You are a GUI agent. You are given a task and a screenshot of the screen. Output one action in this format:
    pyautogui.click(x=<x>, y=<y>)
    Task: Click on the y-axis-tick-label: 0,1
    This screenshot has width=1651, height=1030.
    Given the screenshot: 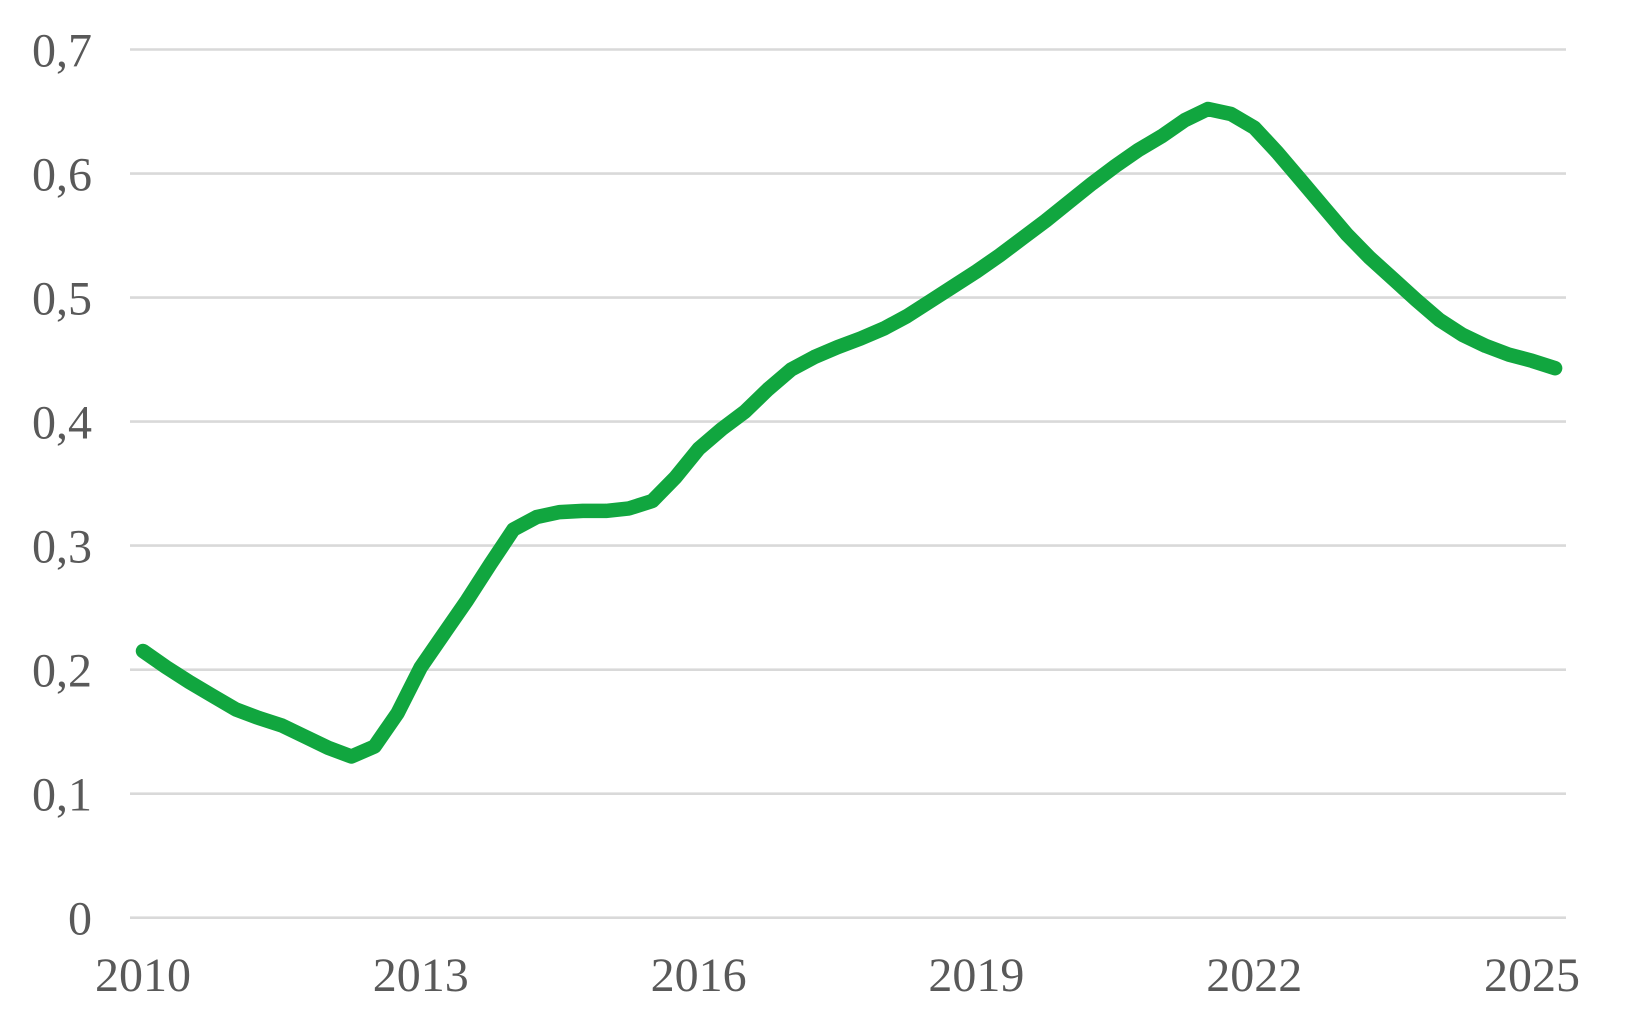 What is the action you would take?
    pyautogui.click(x=62, y=795)
    